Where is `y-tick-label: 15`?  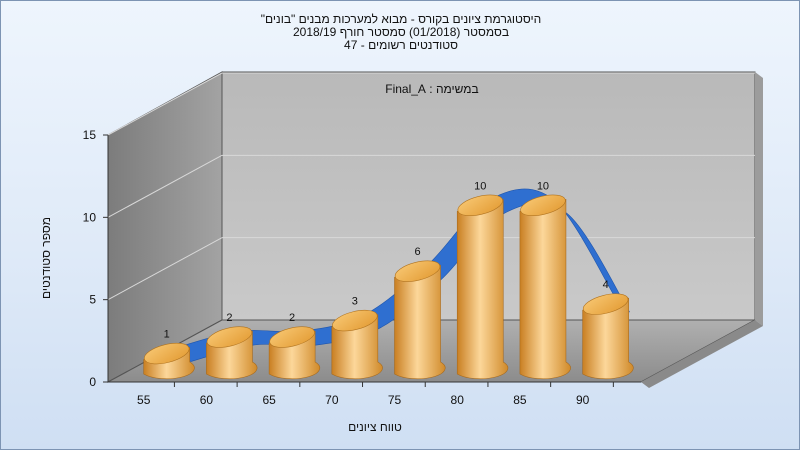
y-tick-label: 15 is located at coordinates (90, 135).